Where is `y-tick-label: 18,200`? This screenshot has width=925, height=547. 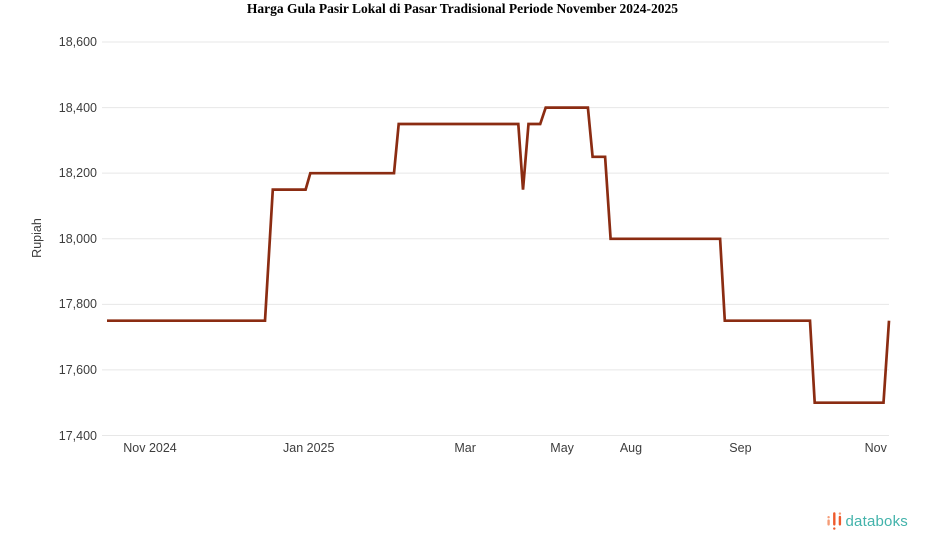 y-tick-label: 18,200 is located at coordinates (77, 173).